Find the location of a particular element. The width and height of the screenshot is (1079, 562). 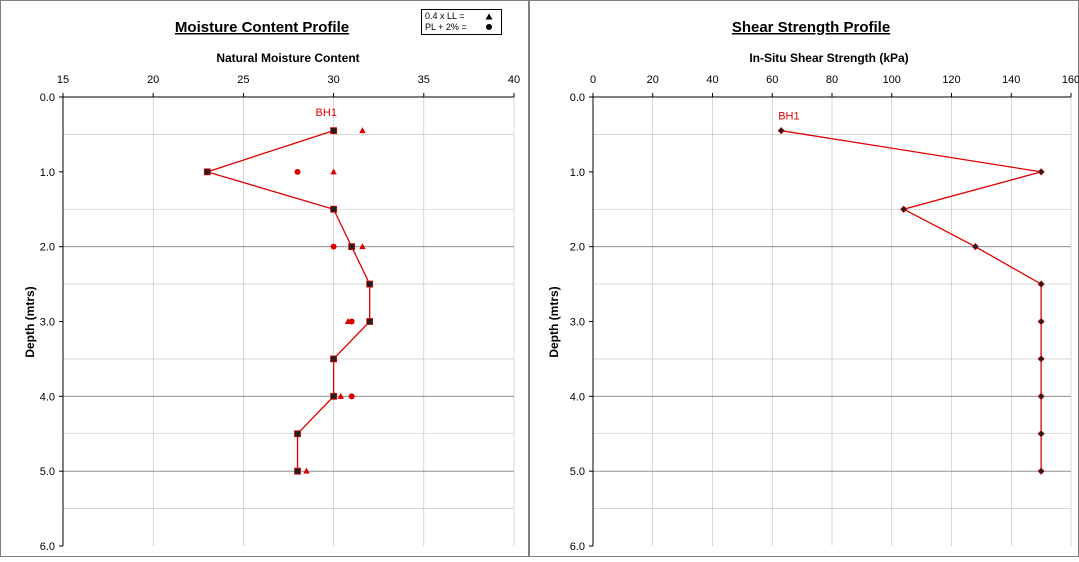

legend-box is located at coordinates (461, 22).